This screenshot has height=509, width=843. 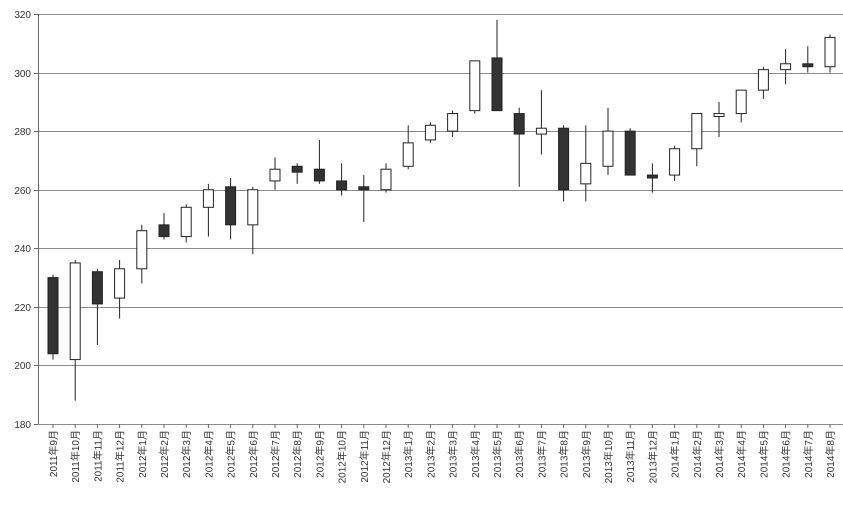 I want to click on ytick-label: 200, so click(x=22, y=366).